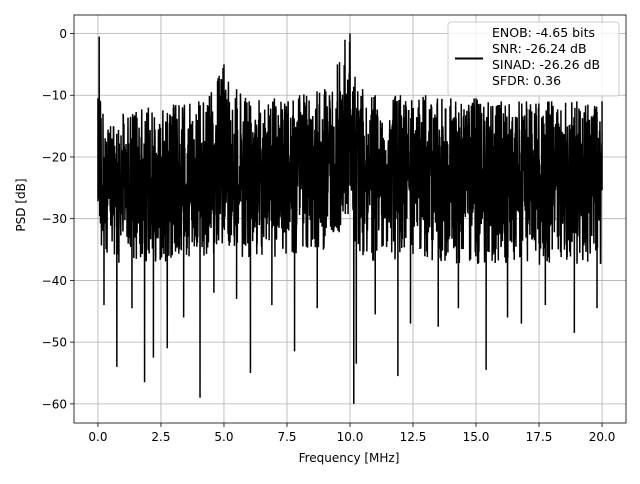  I want to click on x-tick-label: 0.0, so click(97, 437).